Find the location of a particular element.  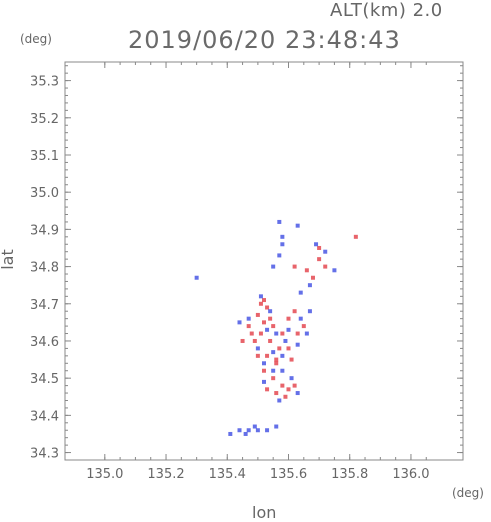

y-tick-label: 34.4 is located at coordinates (44, 416).